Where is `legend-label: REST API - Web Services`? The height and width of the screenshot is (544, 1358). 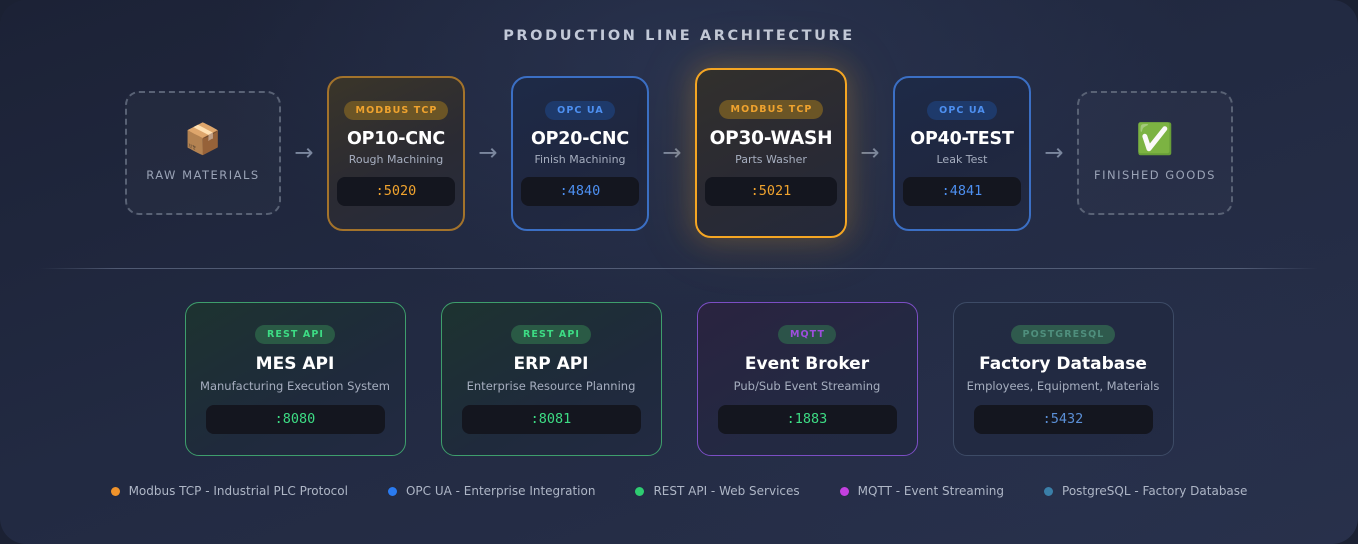
legend-label: REST API - Web Services is located at coordinates (726, 491).